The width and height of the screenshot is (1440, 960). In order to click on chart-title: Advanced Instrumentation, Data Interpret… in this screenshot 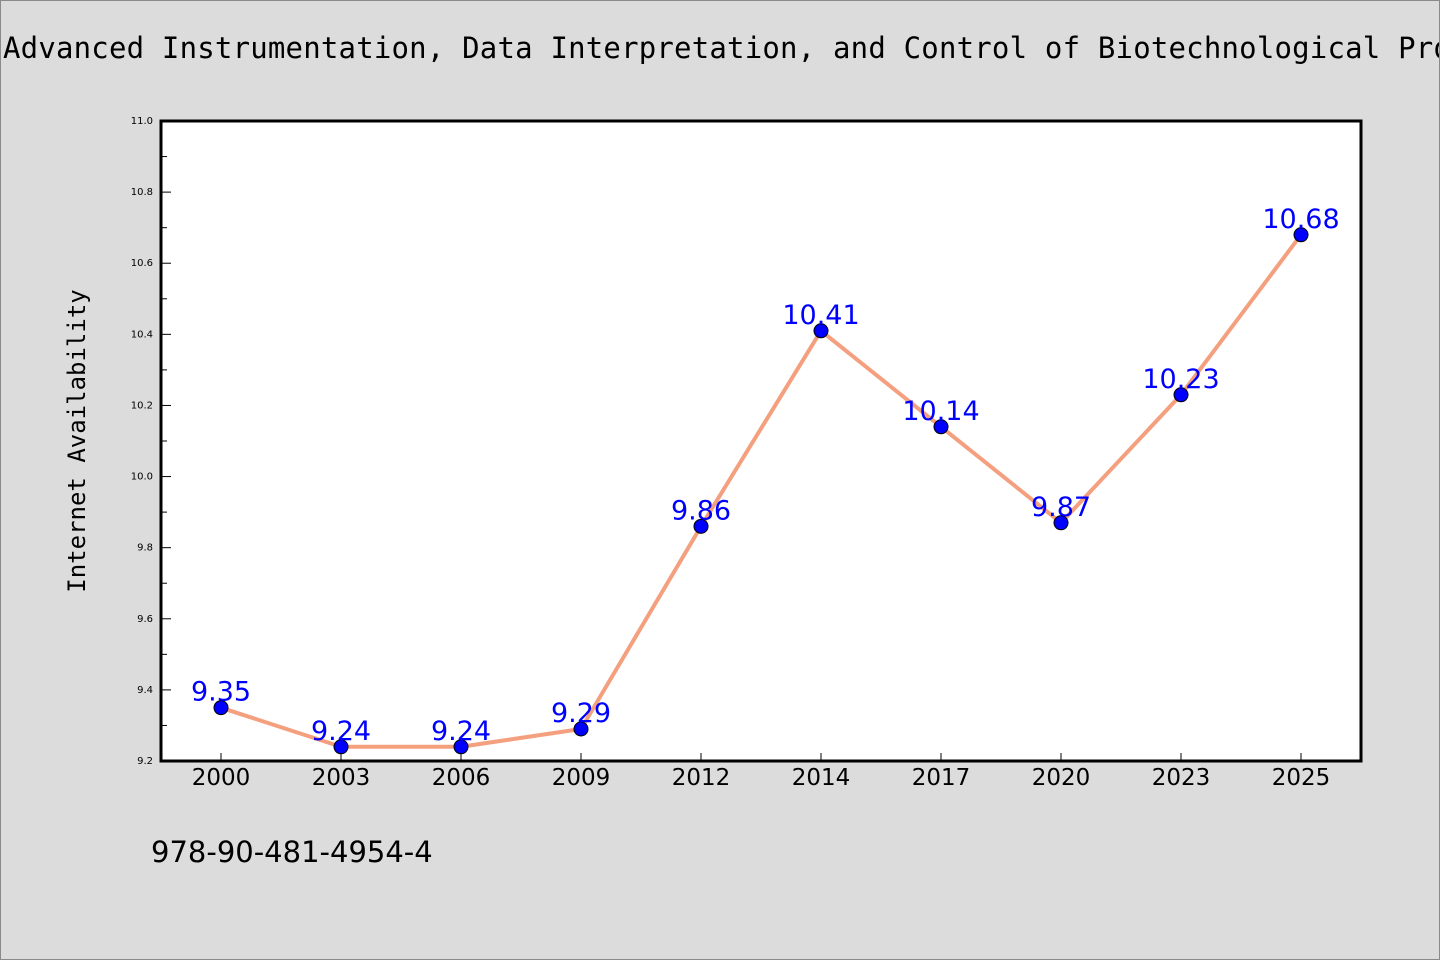, I will do `click(721, 48)`.